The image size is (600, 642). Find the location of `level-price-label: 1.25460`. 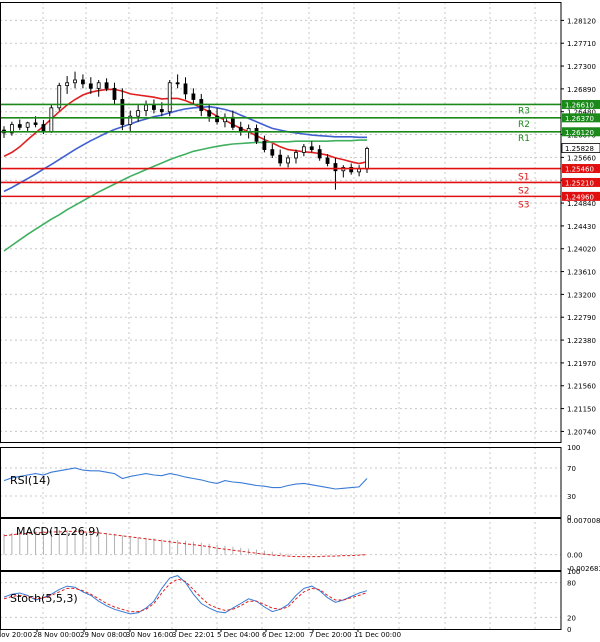

level-price-label: 1.25460 is located at coordinates (579, 170).